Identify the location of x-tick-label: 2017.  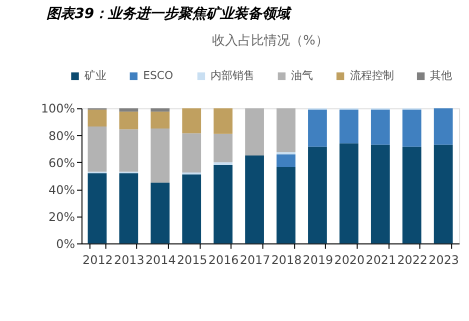
(255, 259).